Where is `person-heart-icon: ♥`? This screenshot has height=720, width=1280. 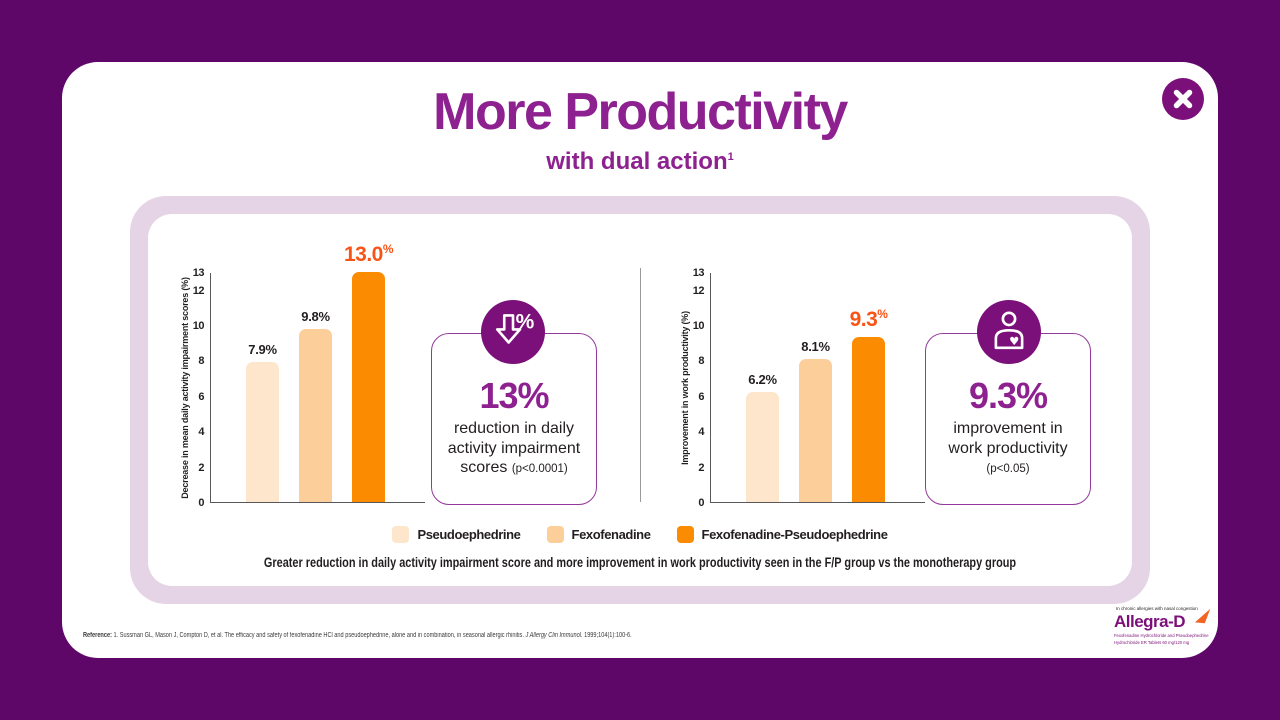
person-heart-icon: ♥ is located at coordinates (1009, 332).